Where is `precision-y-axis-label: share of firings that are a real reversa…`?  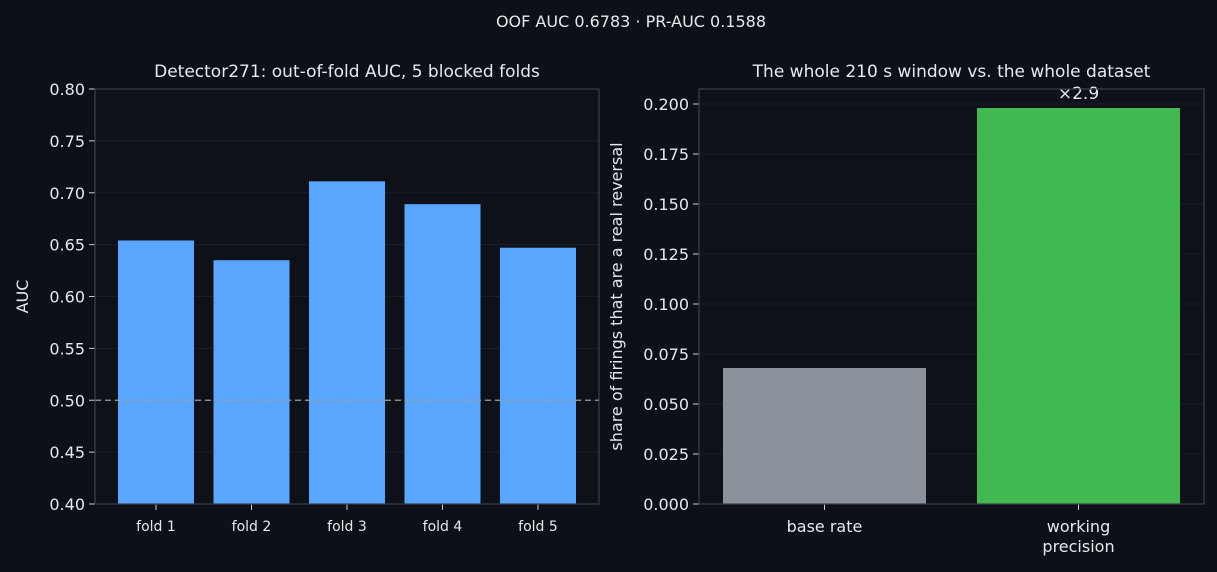
precision-y-axis-label: share of firings that are a real reversa… is located at coordinates (616, 296).